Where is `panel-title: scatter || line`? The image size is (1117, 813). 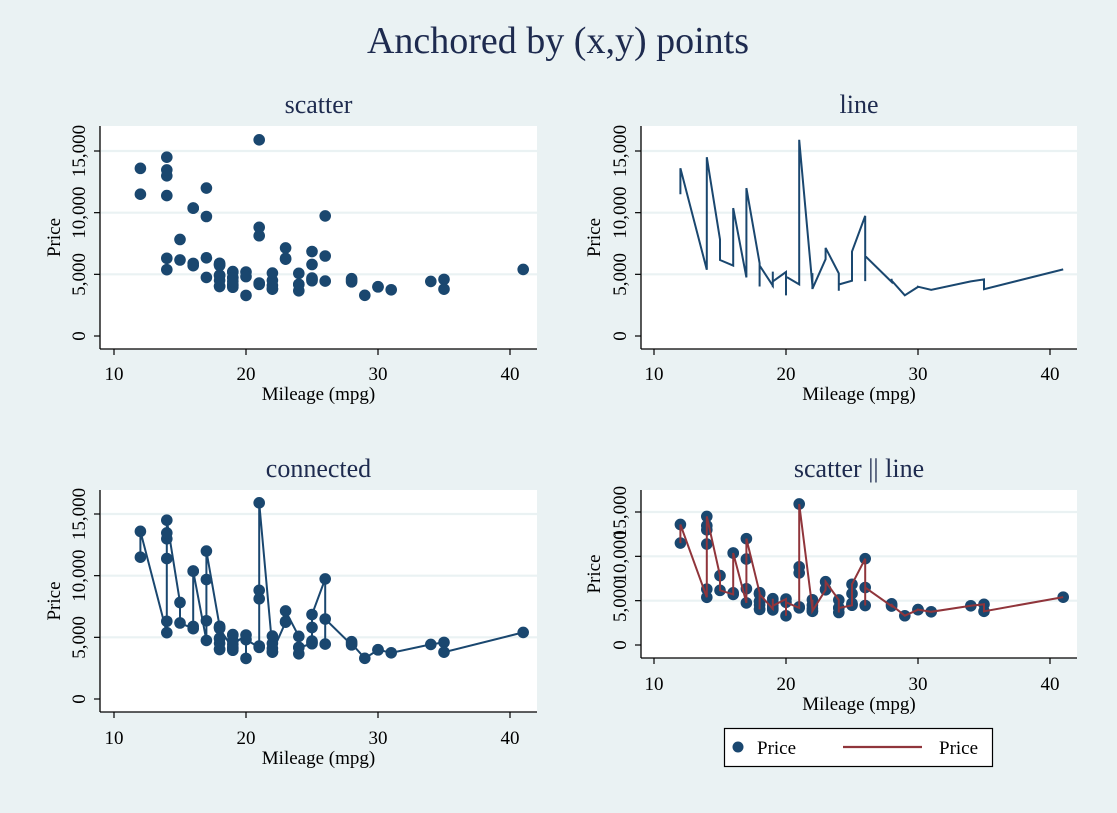
panel-title: scatter || line is located at coordinates (859, 468).